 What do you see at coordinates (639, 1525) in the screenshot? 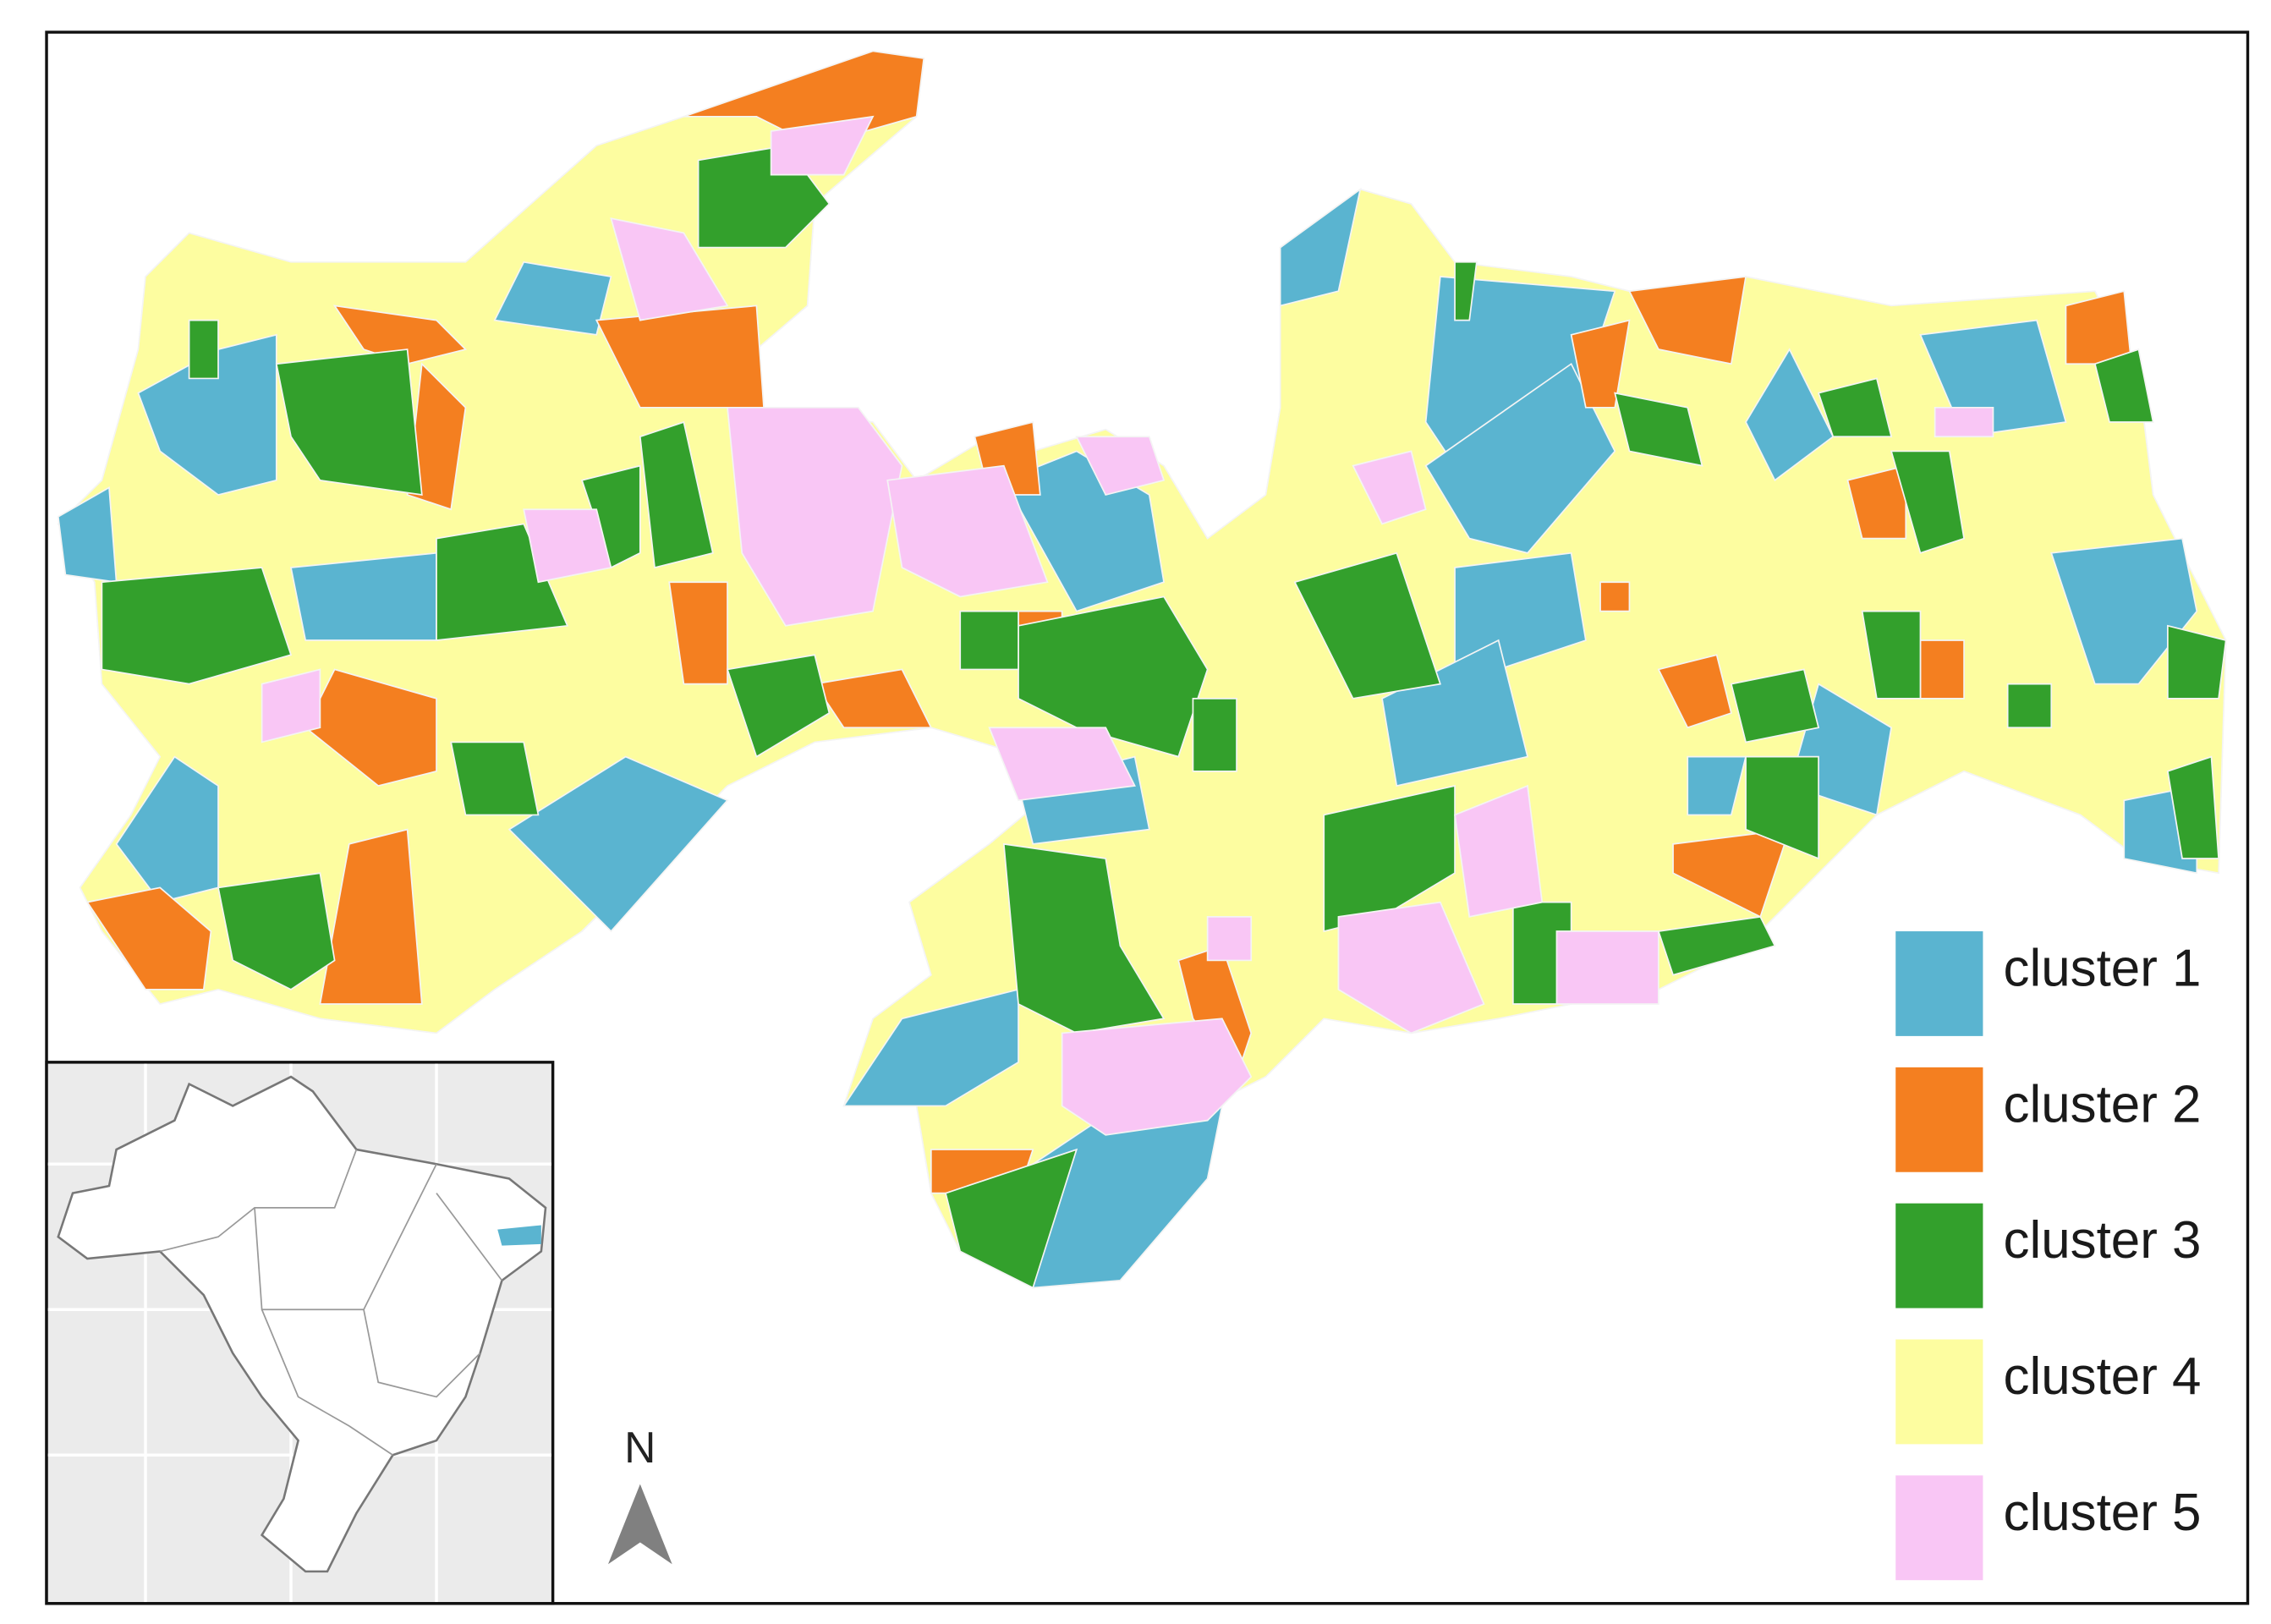
I see `north-arrow-shape` at bounding box center [639, 1525].